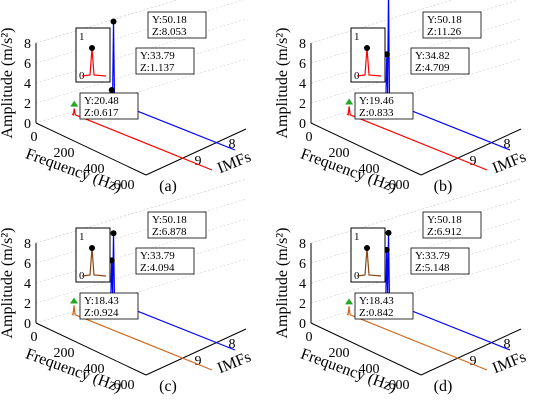 The height and width of the screenshot is (403, 550). Describe the element at coordinates (302, 284) in the screenshot. I see `y-tick-label: 4` at that location.